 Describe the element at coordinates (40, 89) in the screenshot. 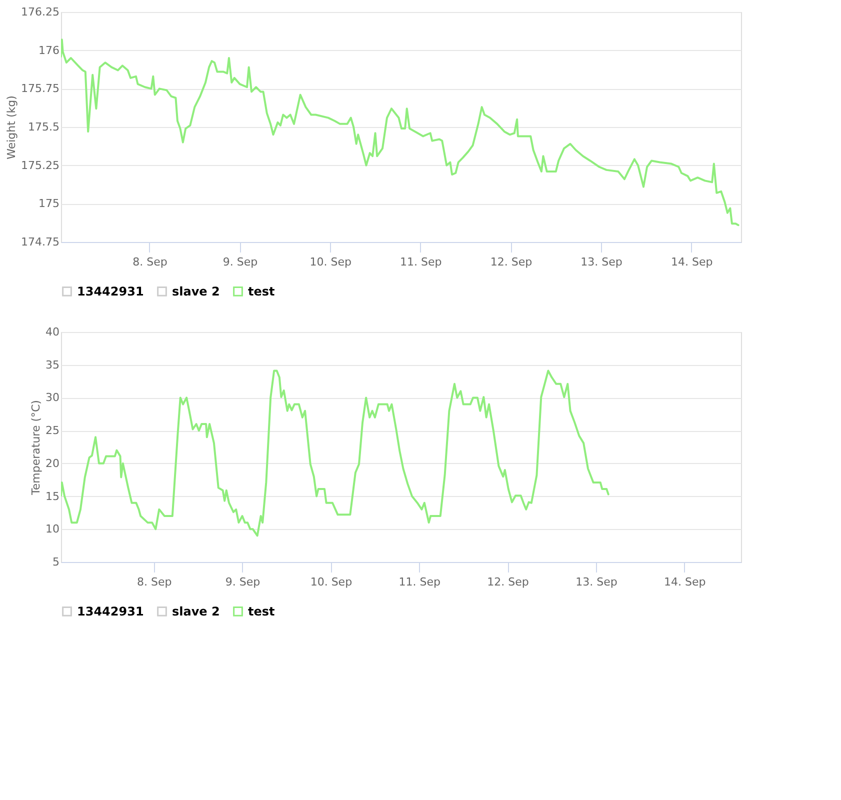

I see `y-tick-label: 175.75` at that location.